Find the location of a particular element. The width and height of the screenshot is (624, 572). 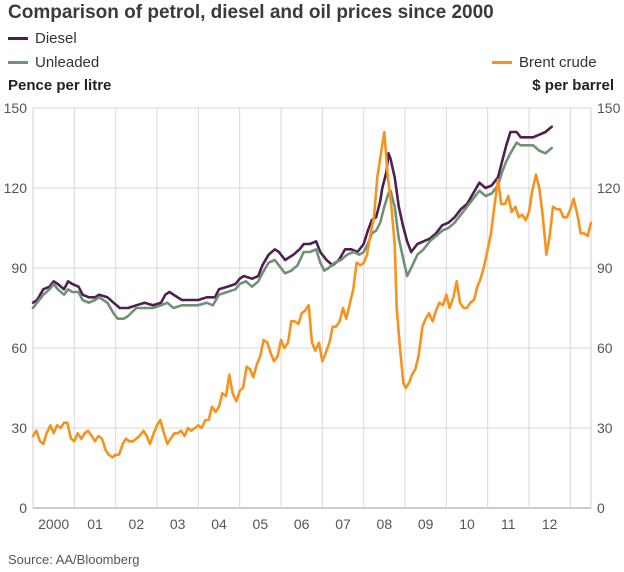

x-tick-label: 2000 is located at coordinates (53, 524).